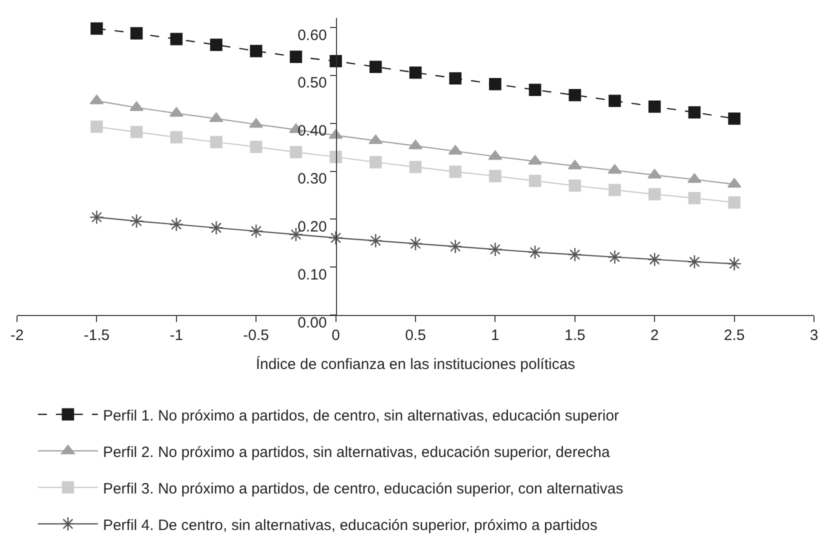  What do you see at coordinates (256, 335) in the screenshot?
I see `x-tick-label: -0.5` at bounding box center [256, 335].